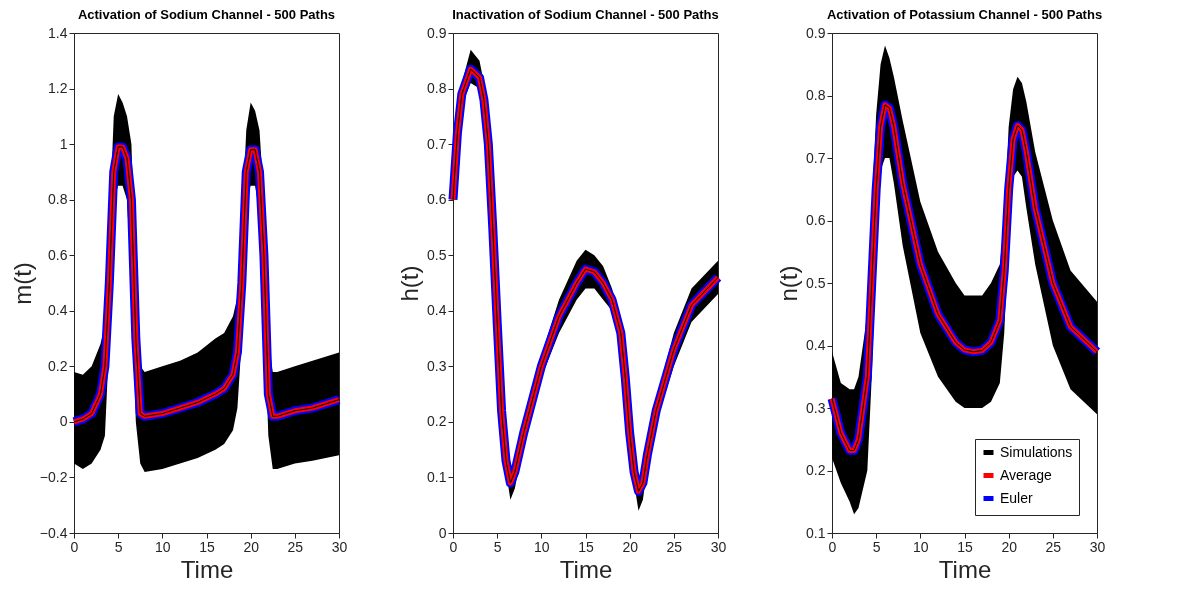 This screenshot has height=599, width=1179. What do you see at coordinates (22, 283) in the screenshot?
I see `y-axis-title: m(t)` at bounding box center [22, 283].